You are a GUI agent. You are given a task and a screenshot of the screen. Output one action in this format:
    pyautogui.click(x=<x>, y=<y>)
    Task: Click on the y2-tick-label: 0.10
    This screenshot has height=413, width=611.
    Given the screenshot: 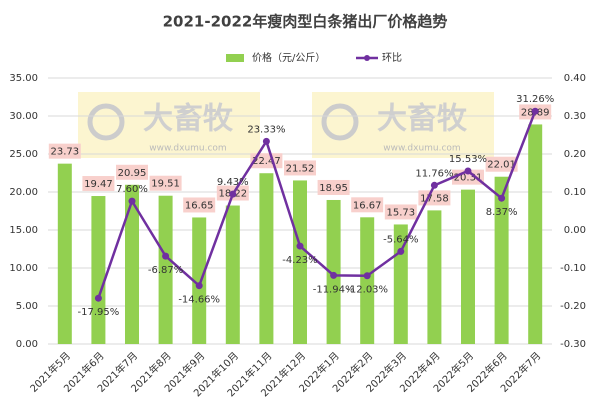 What is the action you would take?
    pyautogui.click(x=575, y=192)
    